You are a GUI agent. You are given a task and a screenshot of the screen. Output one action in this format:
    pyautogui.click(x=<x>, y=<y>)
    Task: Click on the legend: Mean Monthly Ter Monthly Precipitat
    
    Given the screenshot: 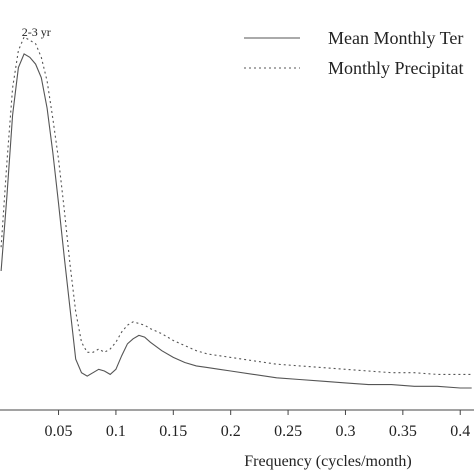 What is the action you would take?
    pyautogui.click(x=353, y=53)
    